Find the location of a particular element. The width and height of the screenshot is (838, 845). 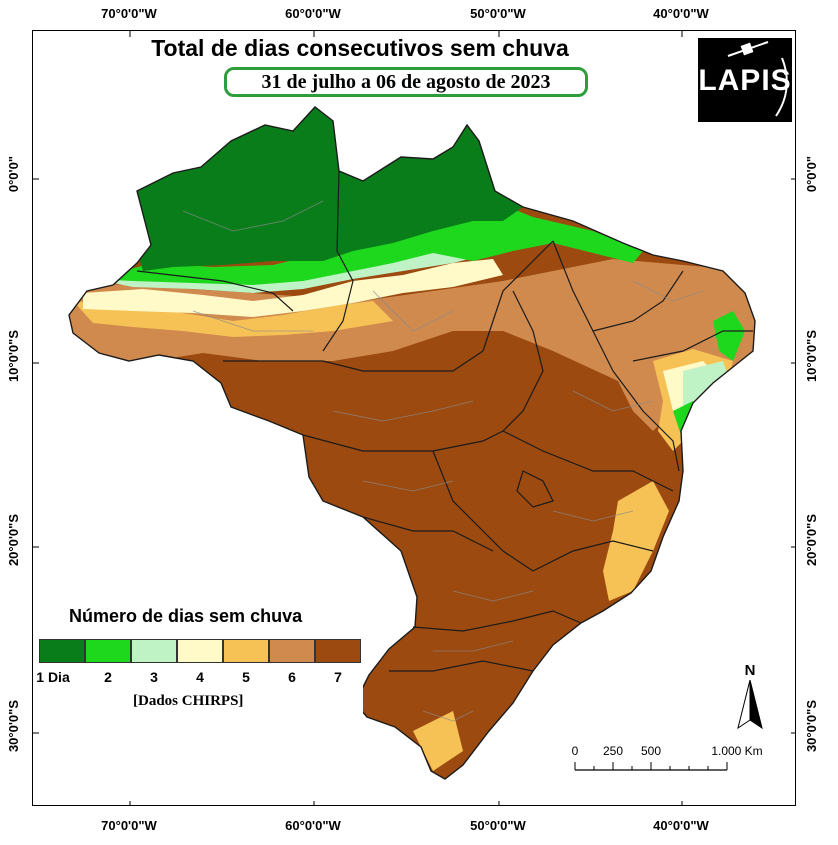

satellite-icon is located at coordinates (757, 79).